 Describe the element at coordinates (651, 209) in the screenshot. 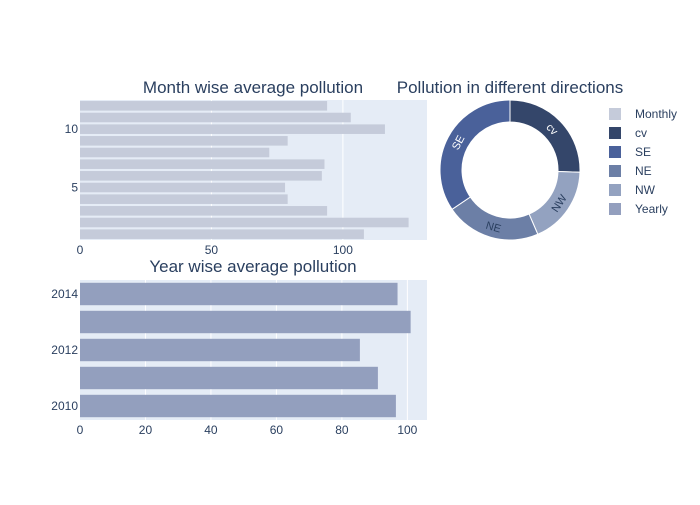

I see `legend-label: Yearly` at that location.